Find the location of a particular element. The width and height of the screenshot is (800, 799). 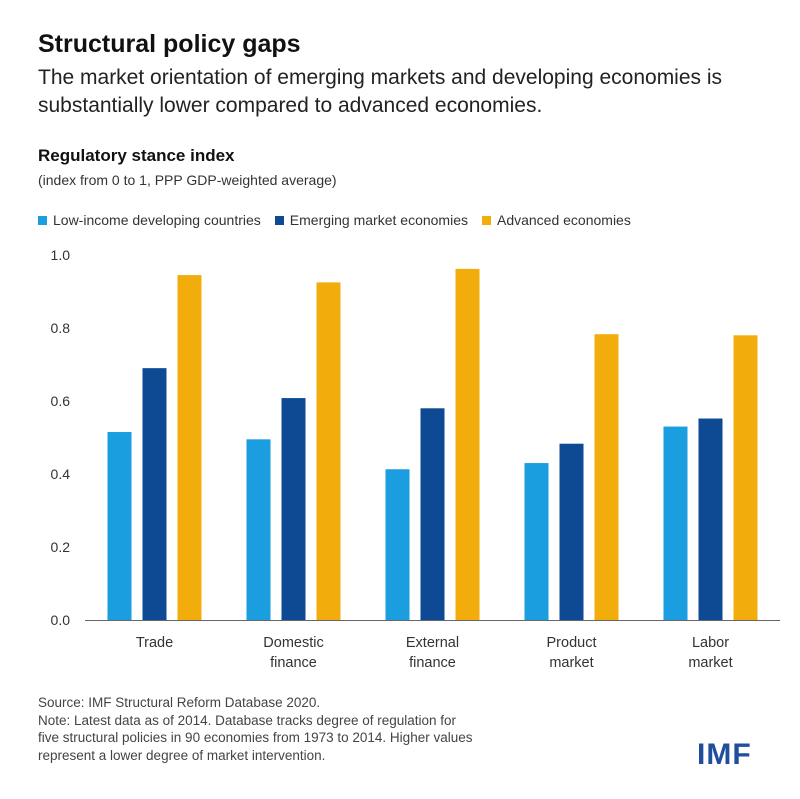

legend-item-advanced: Advanced economies is located at coordinates (556, 220).